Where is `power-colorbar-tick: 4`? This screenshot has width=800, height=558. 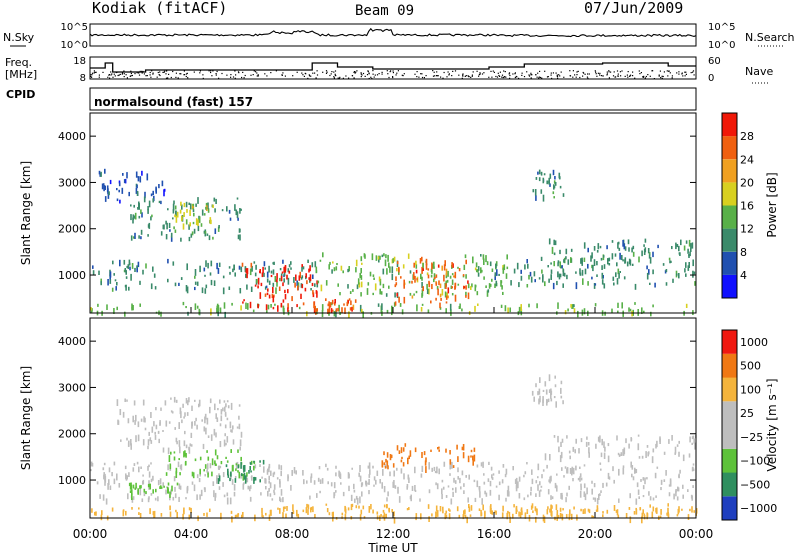
power-colorbar-tick: 4 is located at coordinates (743, 275).